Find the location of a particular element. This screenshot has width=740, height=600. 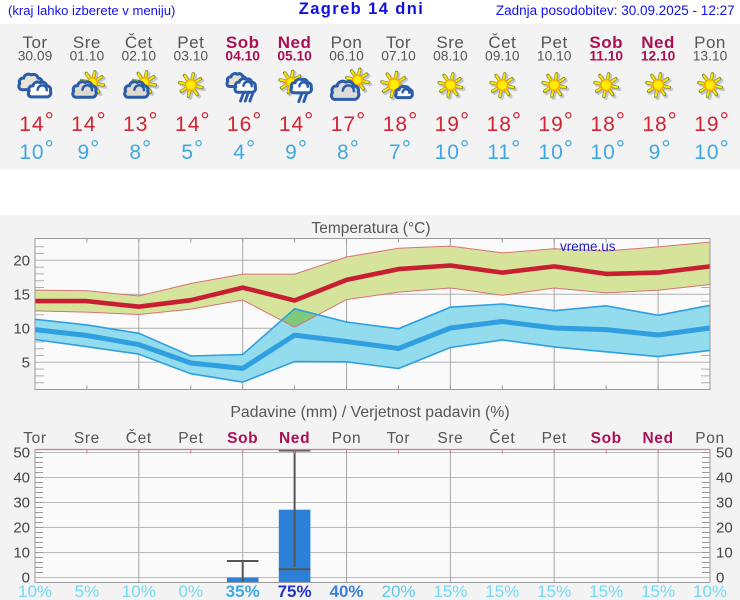

svg-text: (kraj lahko izberete v meniju) is located at coordinates (91, 10).